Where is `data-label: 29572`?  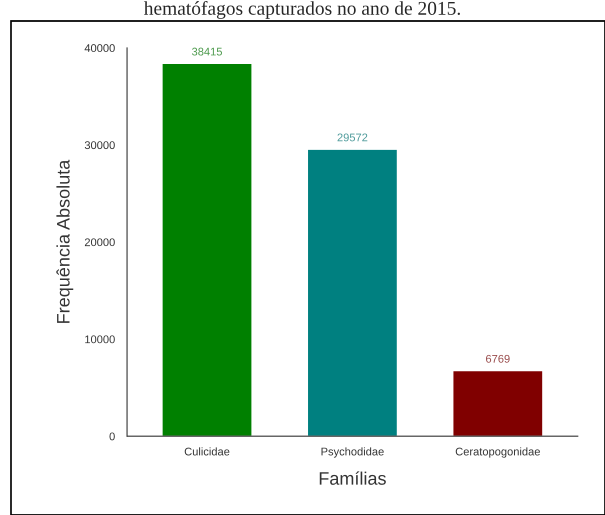
data-label: 29572 is located at coordinates (353, 138).